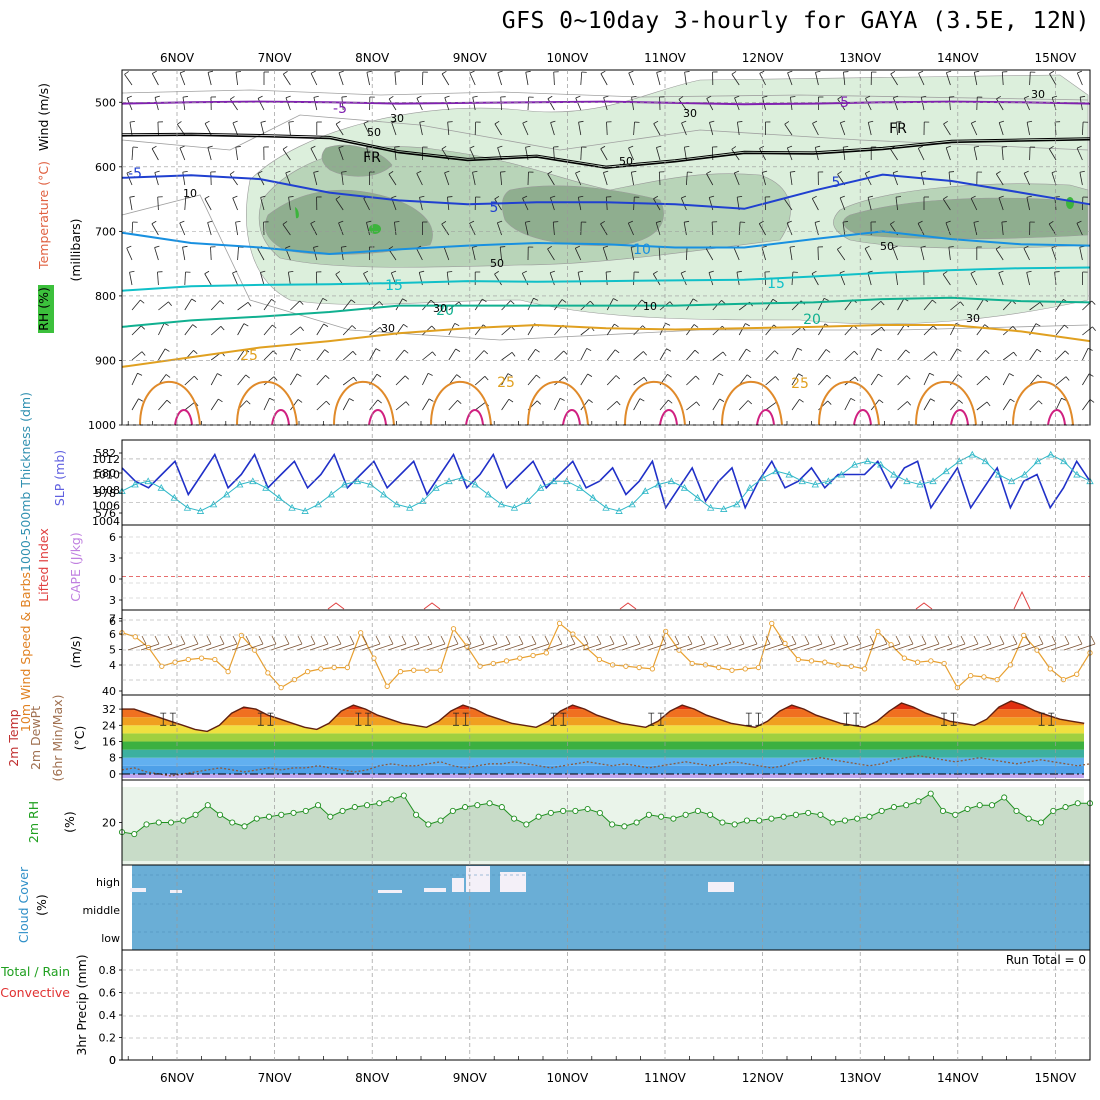 Image resolution: width=1100 pixels, height=1100 pixels. I want to click on precip-tick: 0, so click(112, 1060).